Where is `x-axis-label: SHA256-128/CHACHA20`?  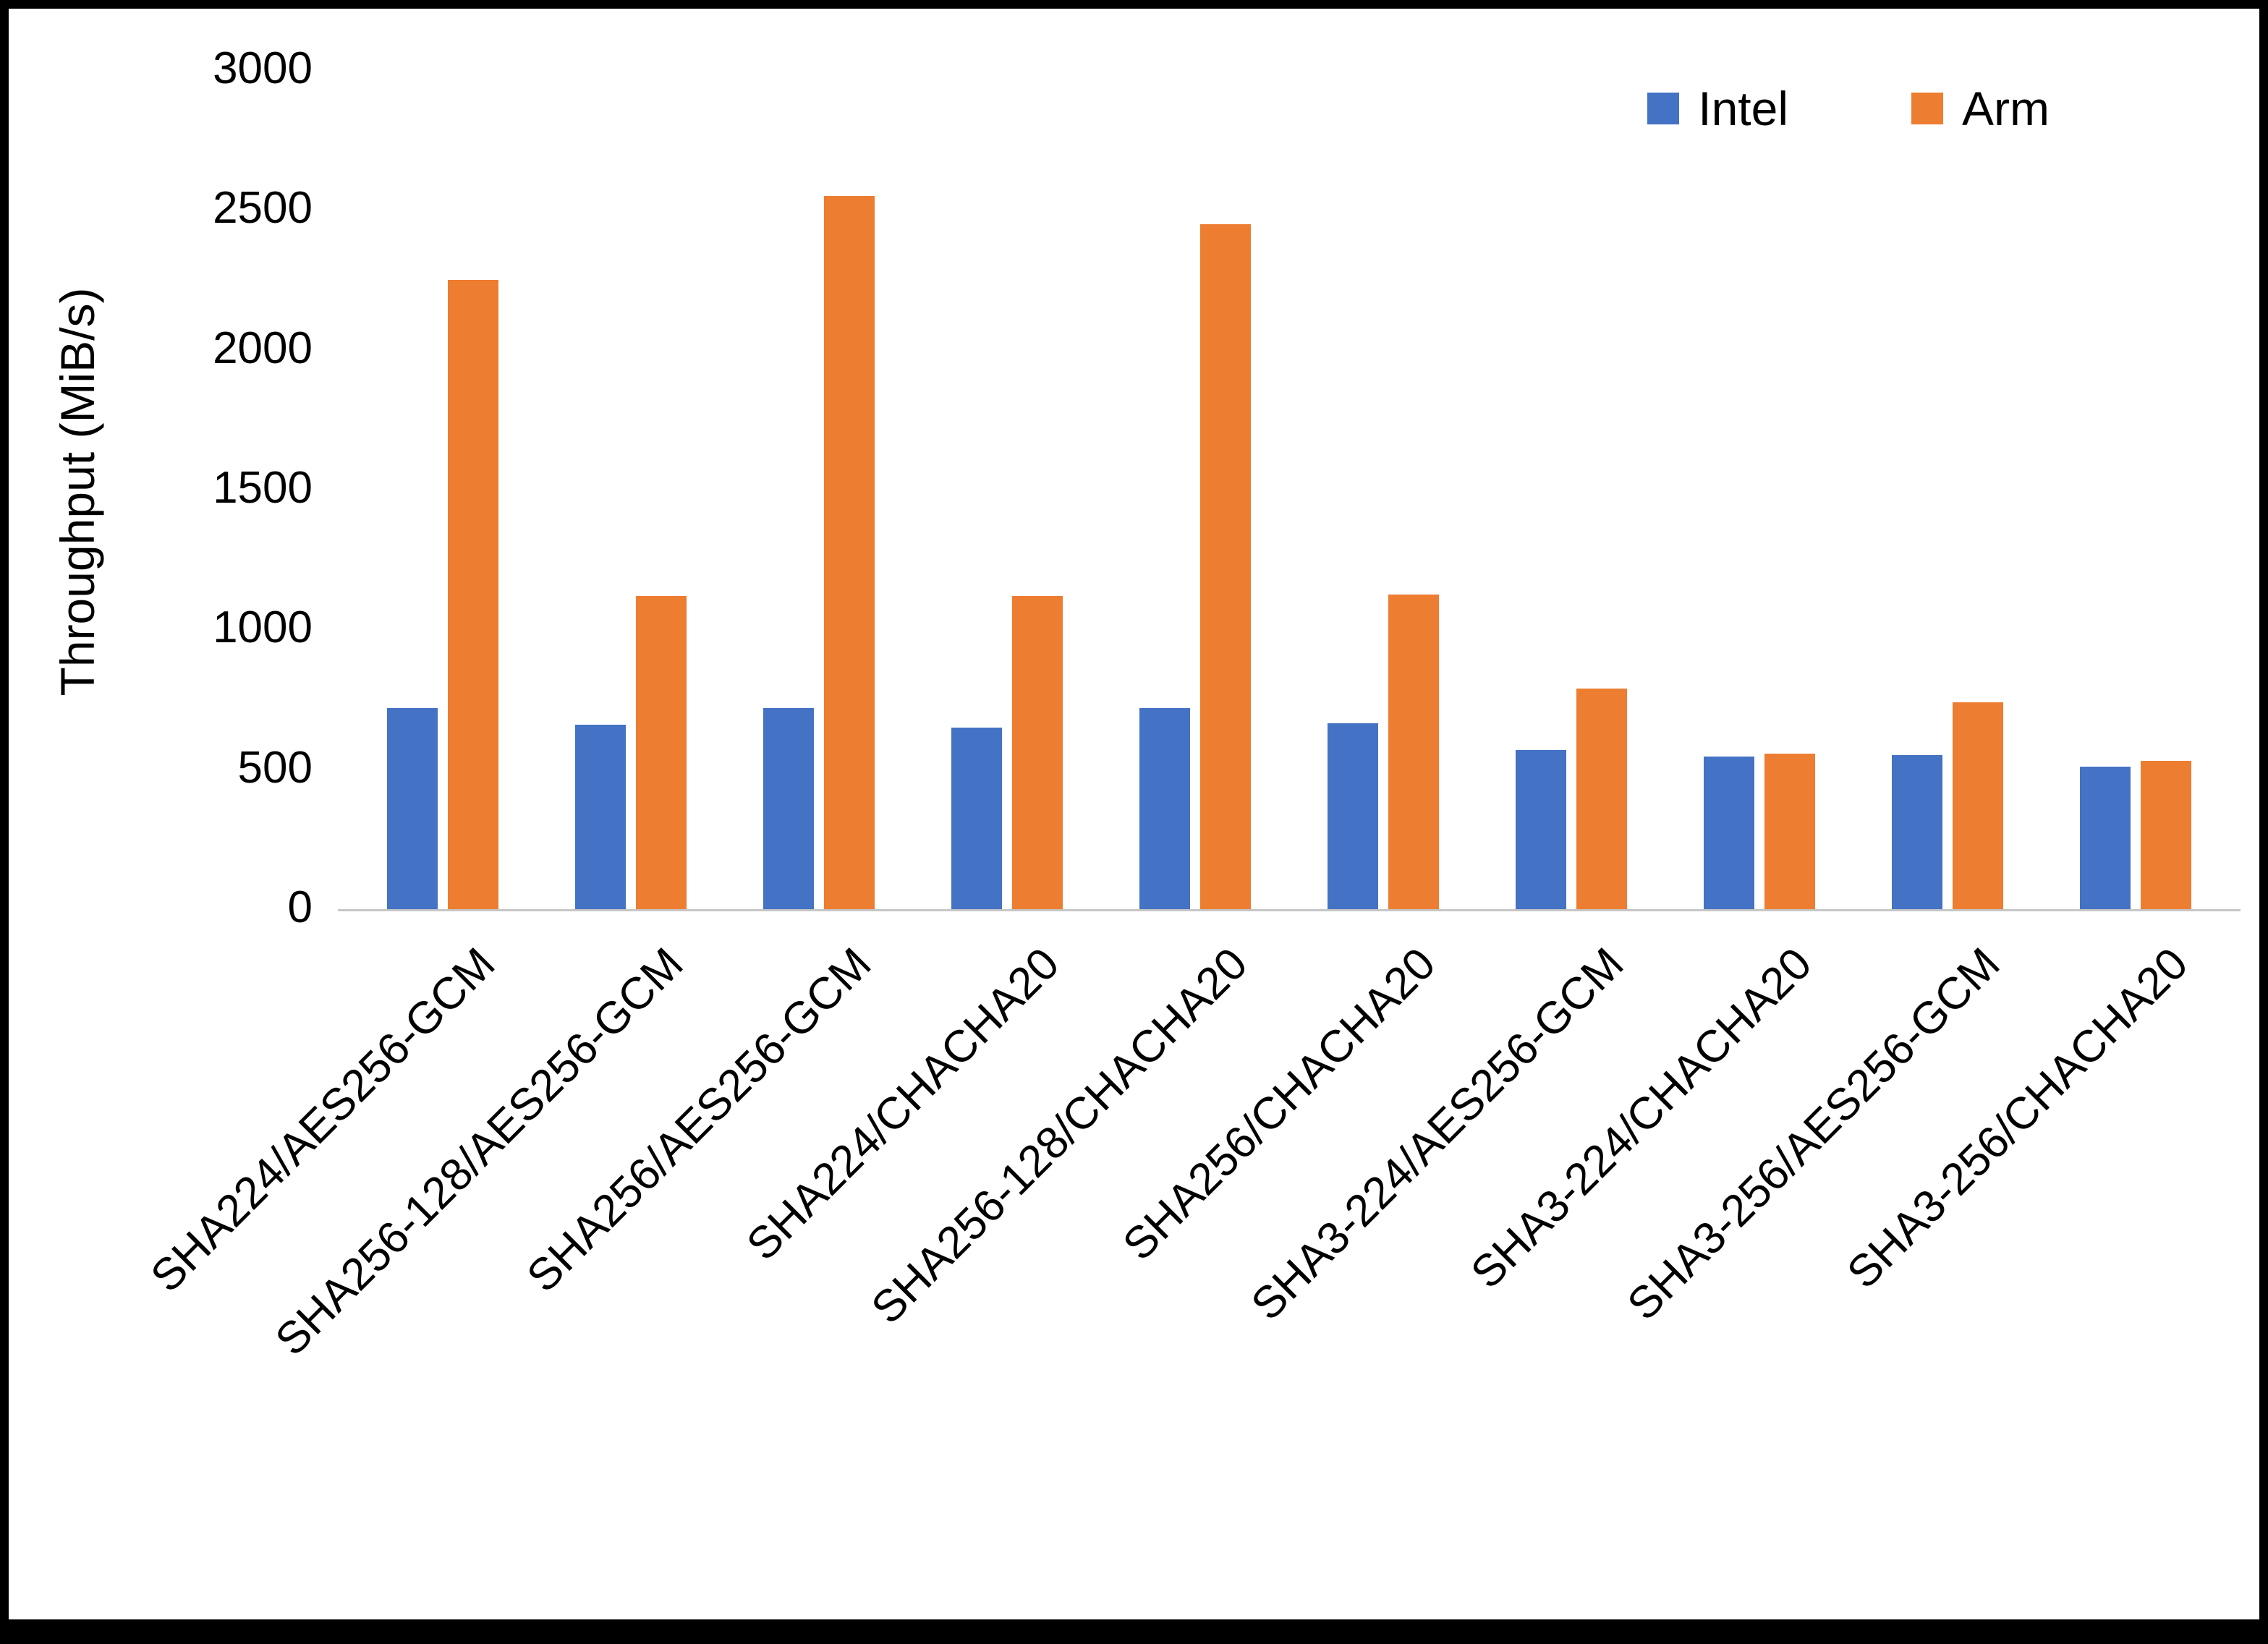 x-axis-label: SHA256-128/CHACHA20 is located at coordinates (1059, 1136).